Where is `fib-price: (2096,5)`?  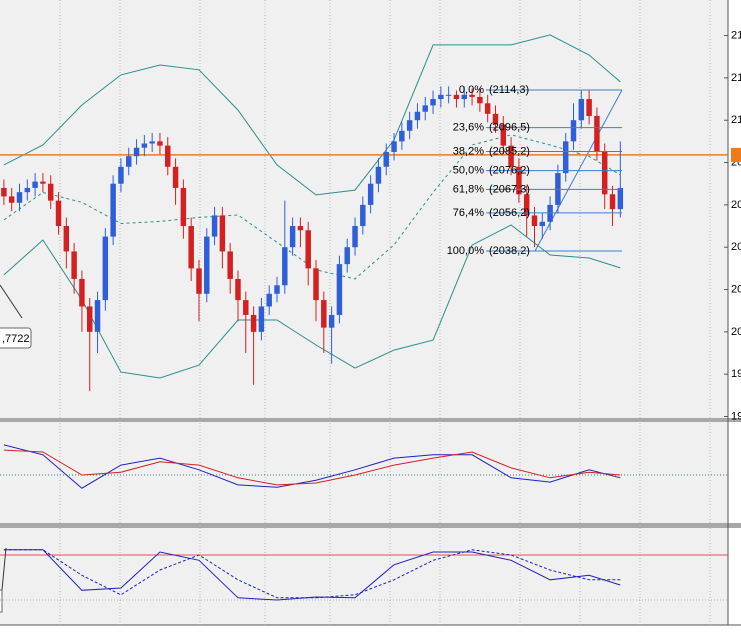 fib-price: (2096,5) is located at coordinates (509, 128).